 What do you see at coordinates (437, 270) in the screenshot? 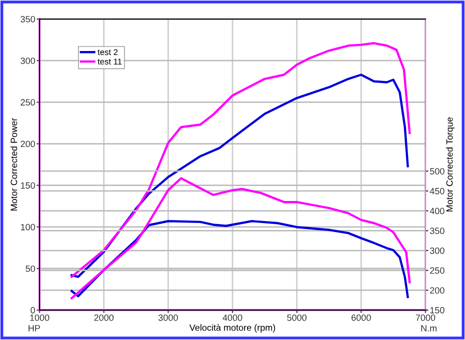
I see `y2-tick-label: 250` at bounding box center [437, 270].